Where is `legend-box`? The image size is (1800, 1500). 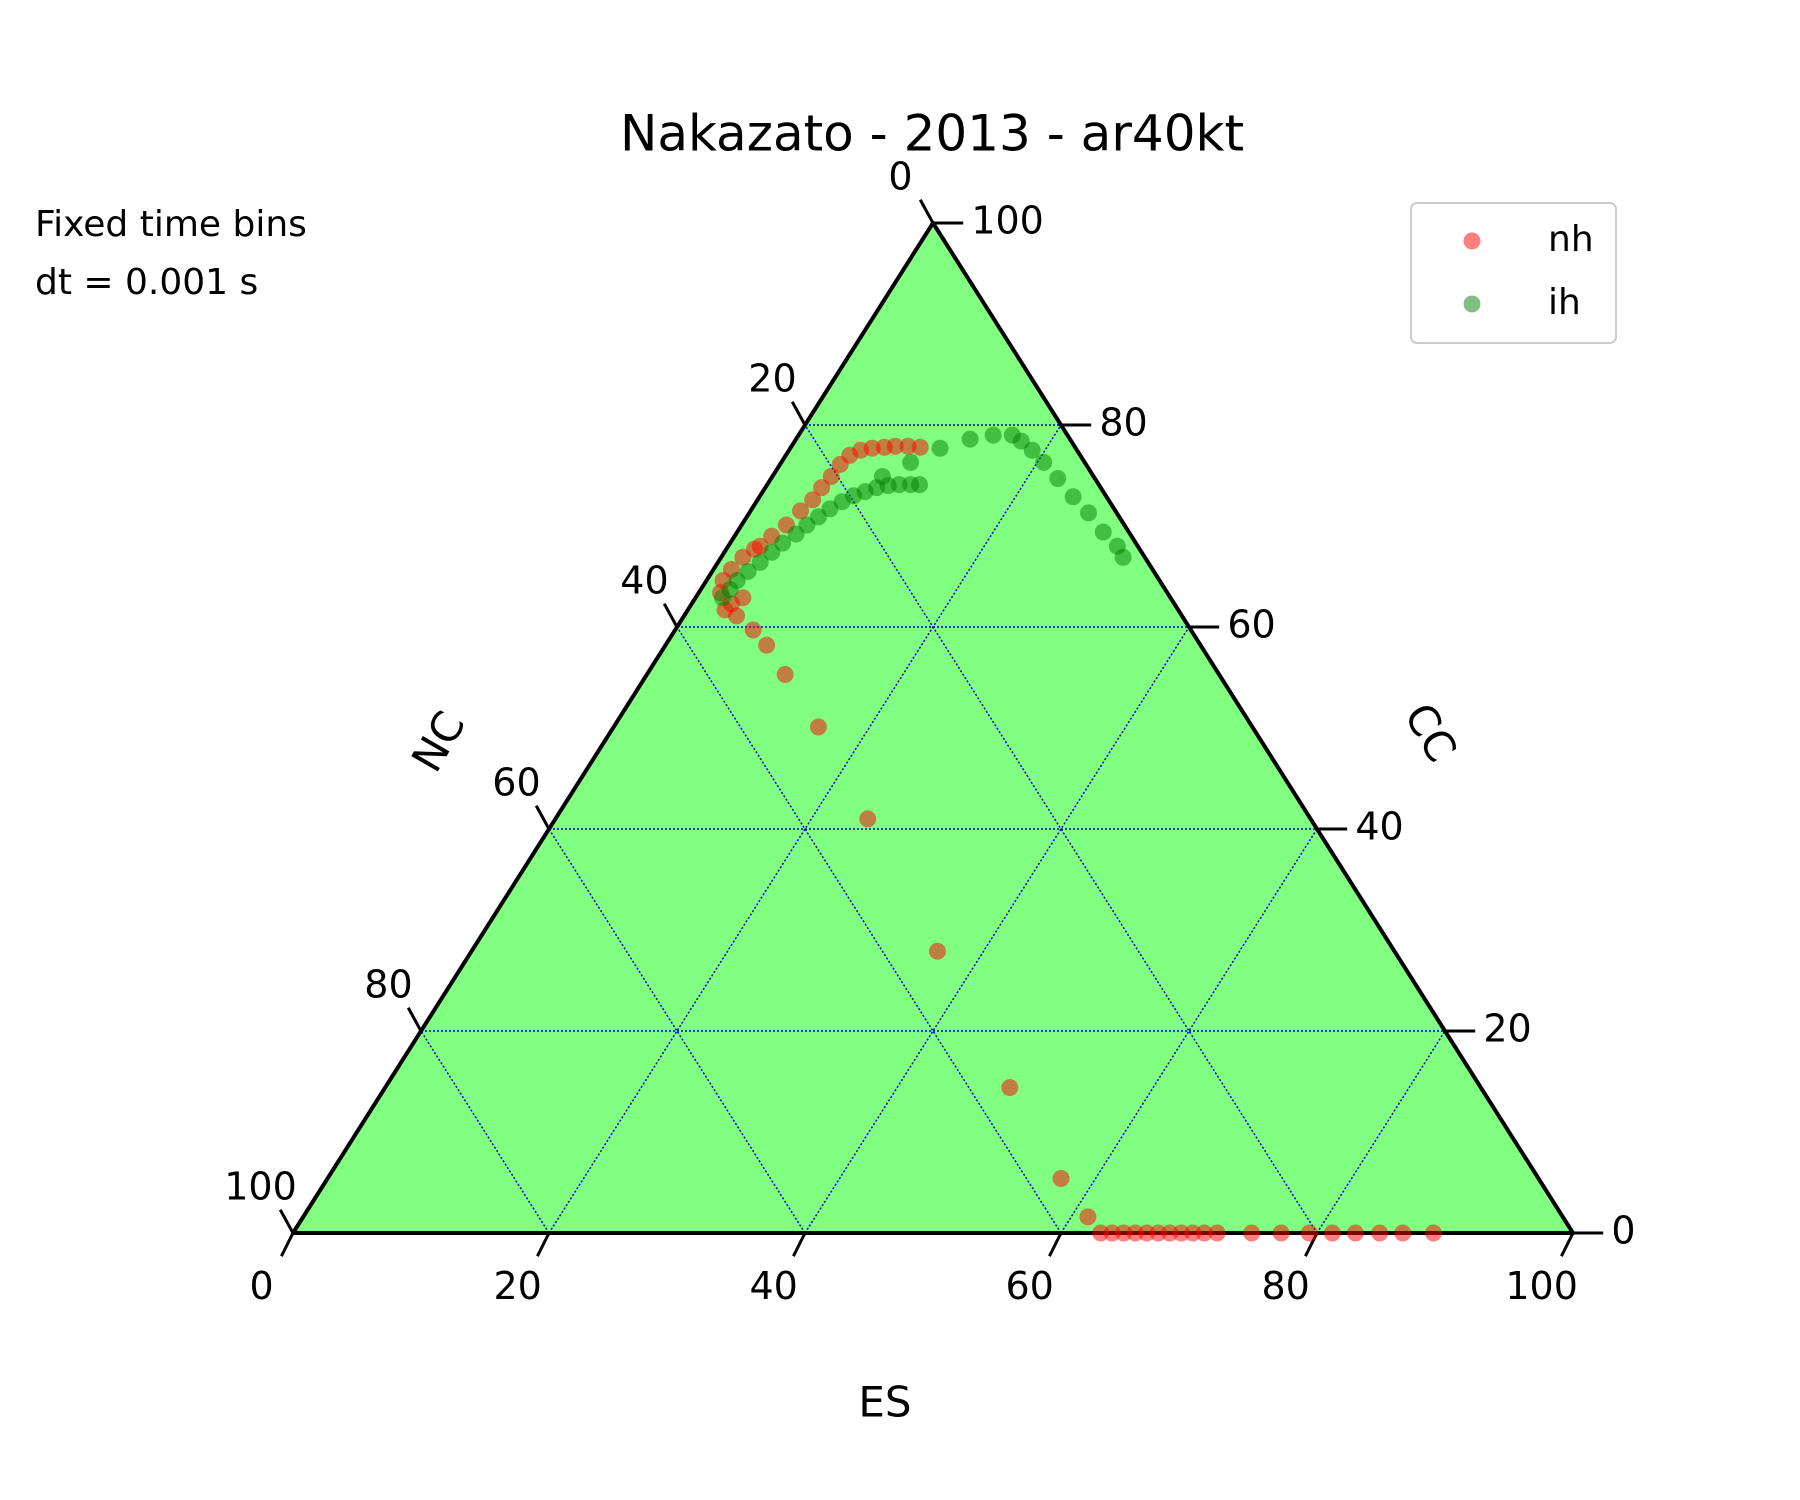
legend-box is located at coordinates (1513, 273).